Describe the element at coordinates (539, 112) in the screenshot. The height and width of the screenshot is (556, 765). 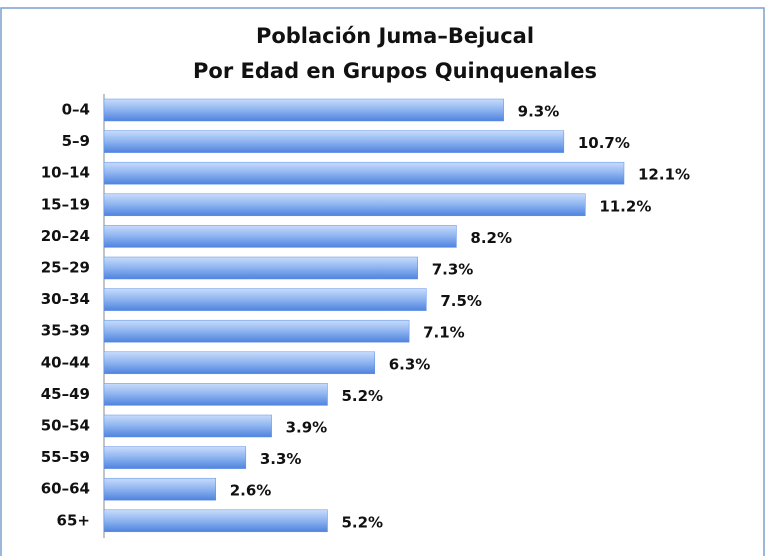
I see `data-label: 9.3%` at that location.